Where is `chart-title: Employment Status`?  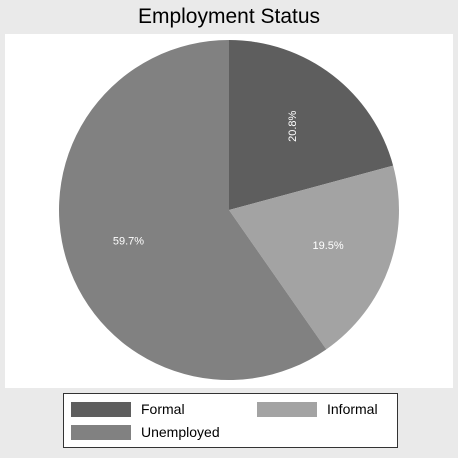
chart-title: Employment Status is located at coordinates (229, 16).